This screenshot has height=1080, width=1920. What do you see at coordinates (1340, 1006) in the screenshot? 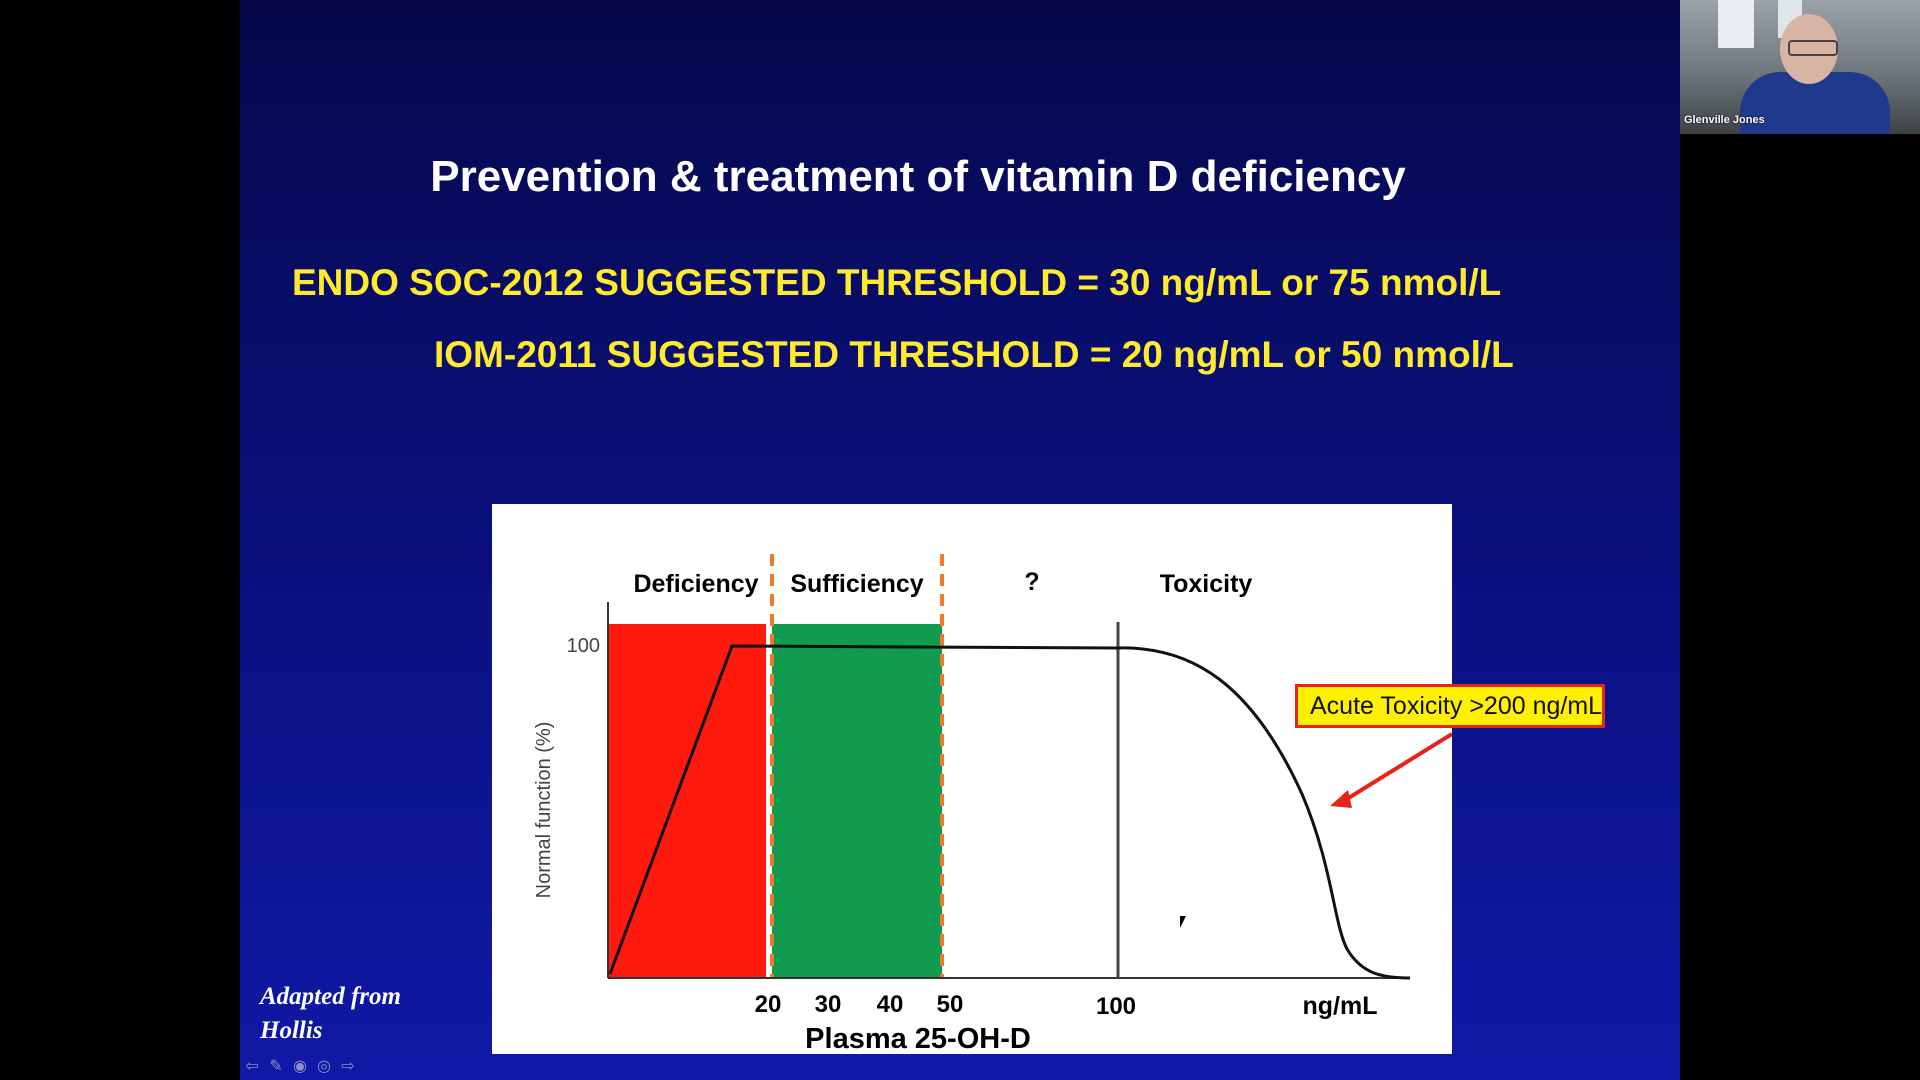
I see `x-unit-label: ng/mL` at bounding box center [1340, 1006].